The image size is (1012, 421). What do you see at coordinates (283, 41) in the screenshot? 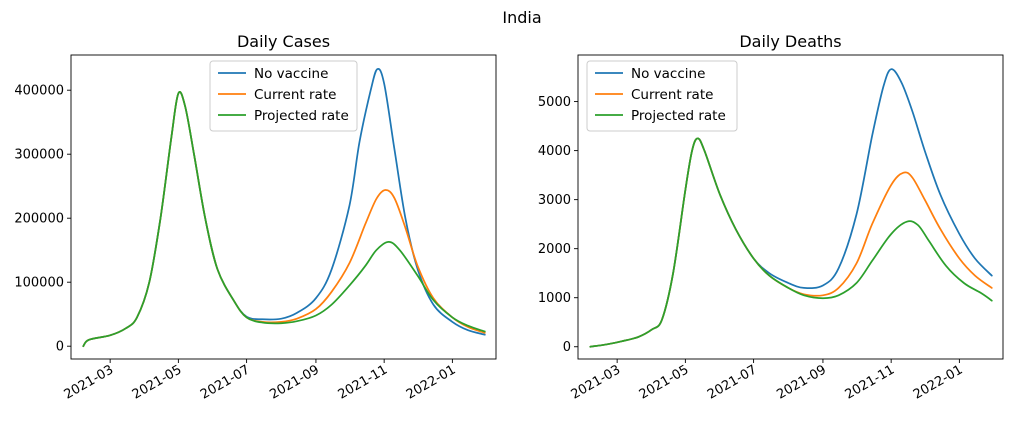
I see `chart-title: Daily Cases` at bounding box center [283, 41].